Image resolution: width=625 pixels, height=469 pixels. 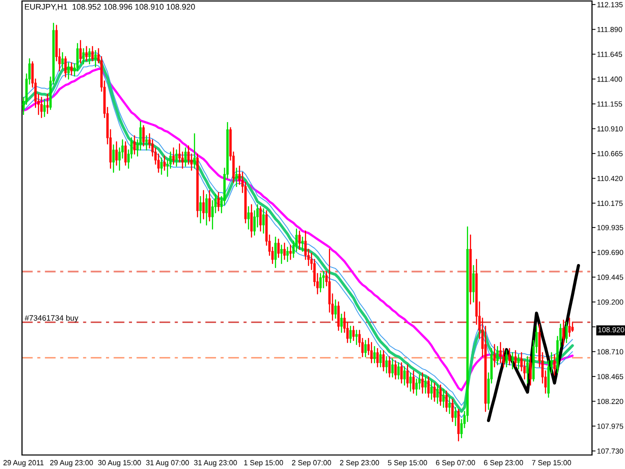 What do you see at coordinates (109, 7) in the screenshot?
I see `chart-title: EURJPY,H1 108.952 108.996 108.910 108.920` at bounding box center [109, 7].